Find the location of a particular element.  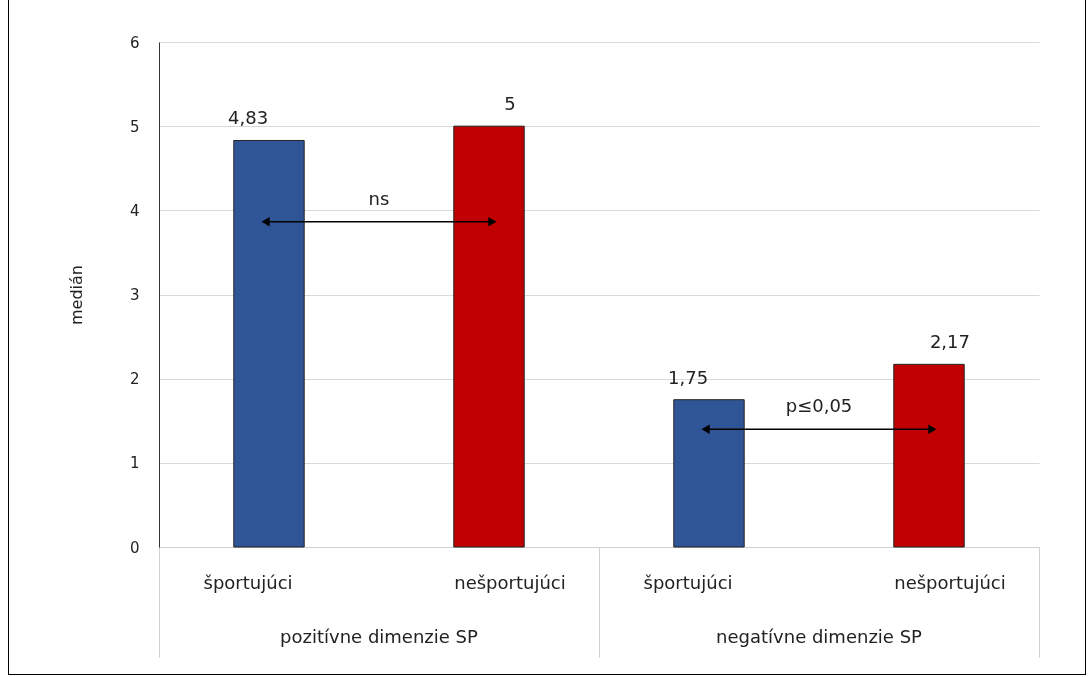

series-label: športujúci is located at coordinates (248, 582).